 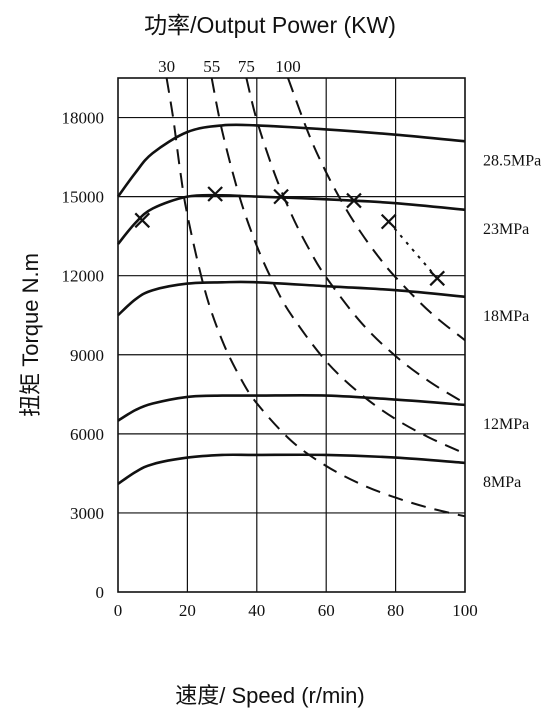 I want to click on pressure-label-18MPa: 18MPa, so click(x=506, y=316).